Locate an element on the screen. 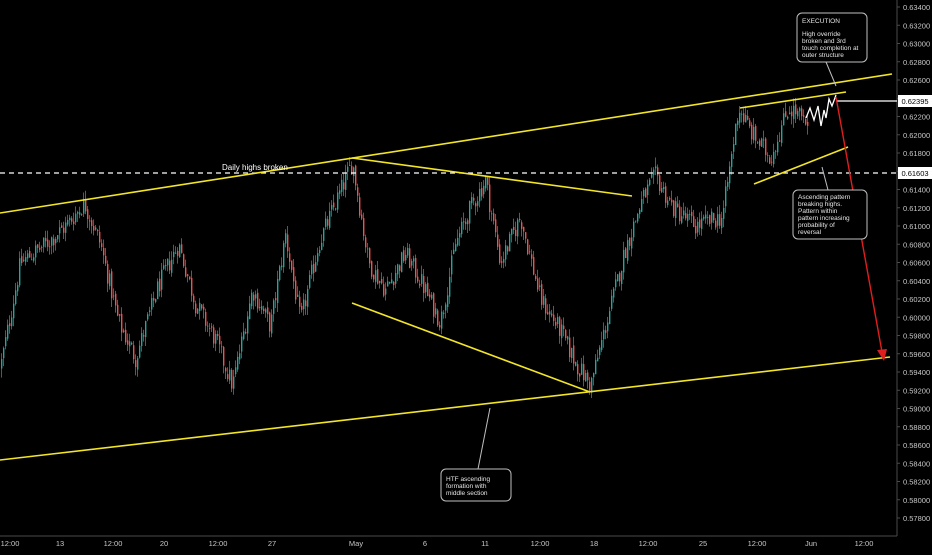 The height and width of the screenshot is (555, 932). projection-path is located at coordinates (821, 110).